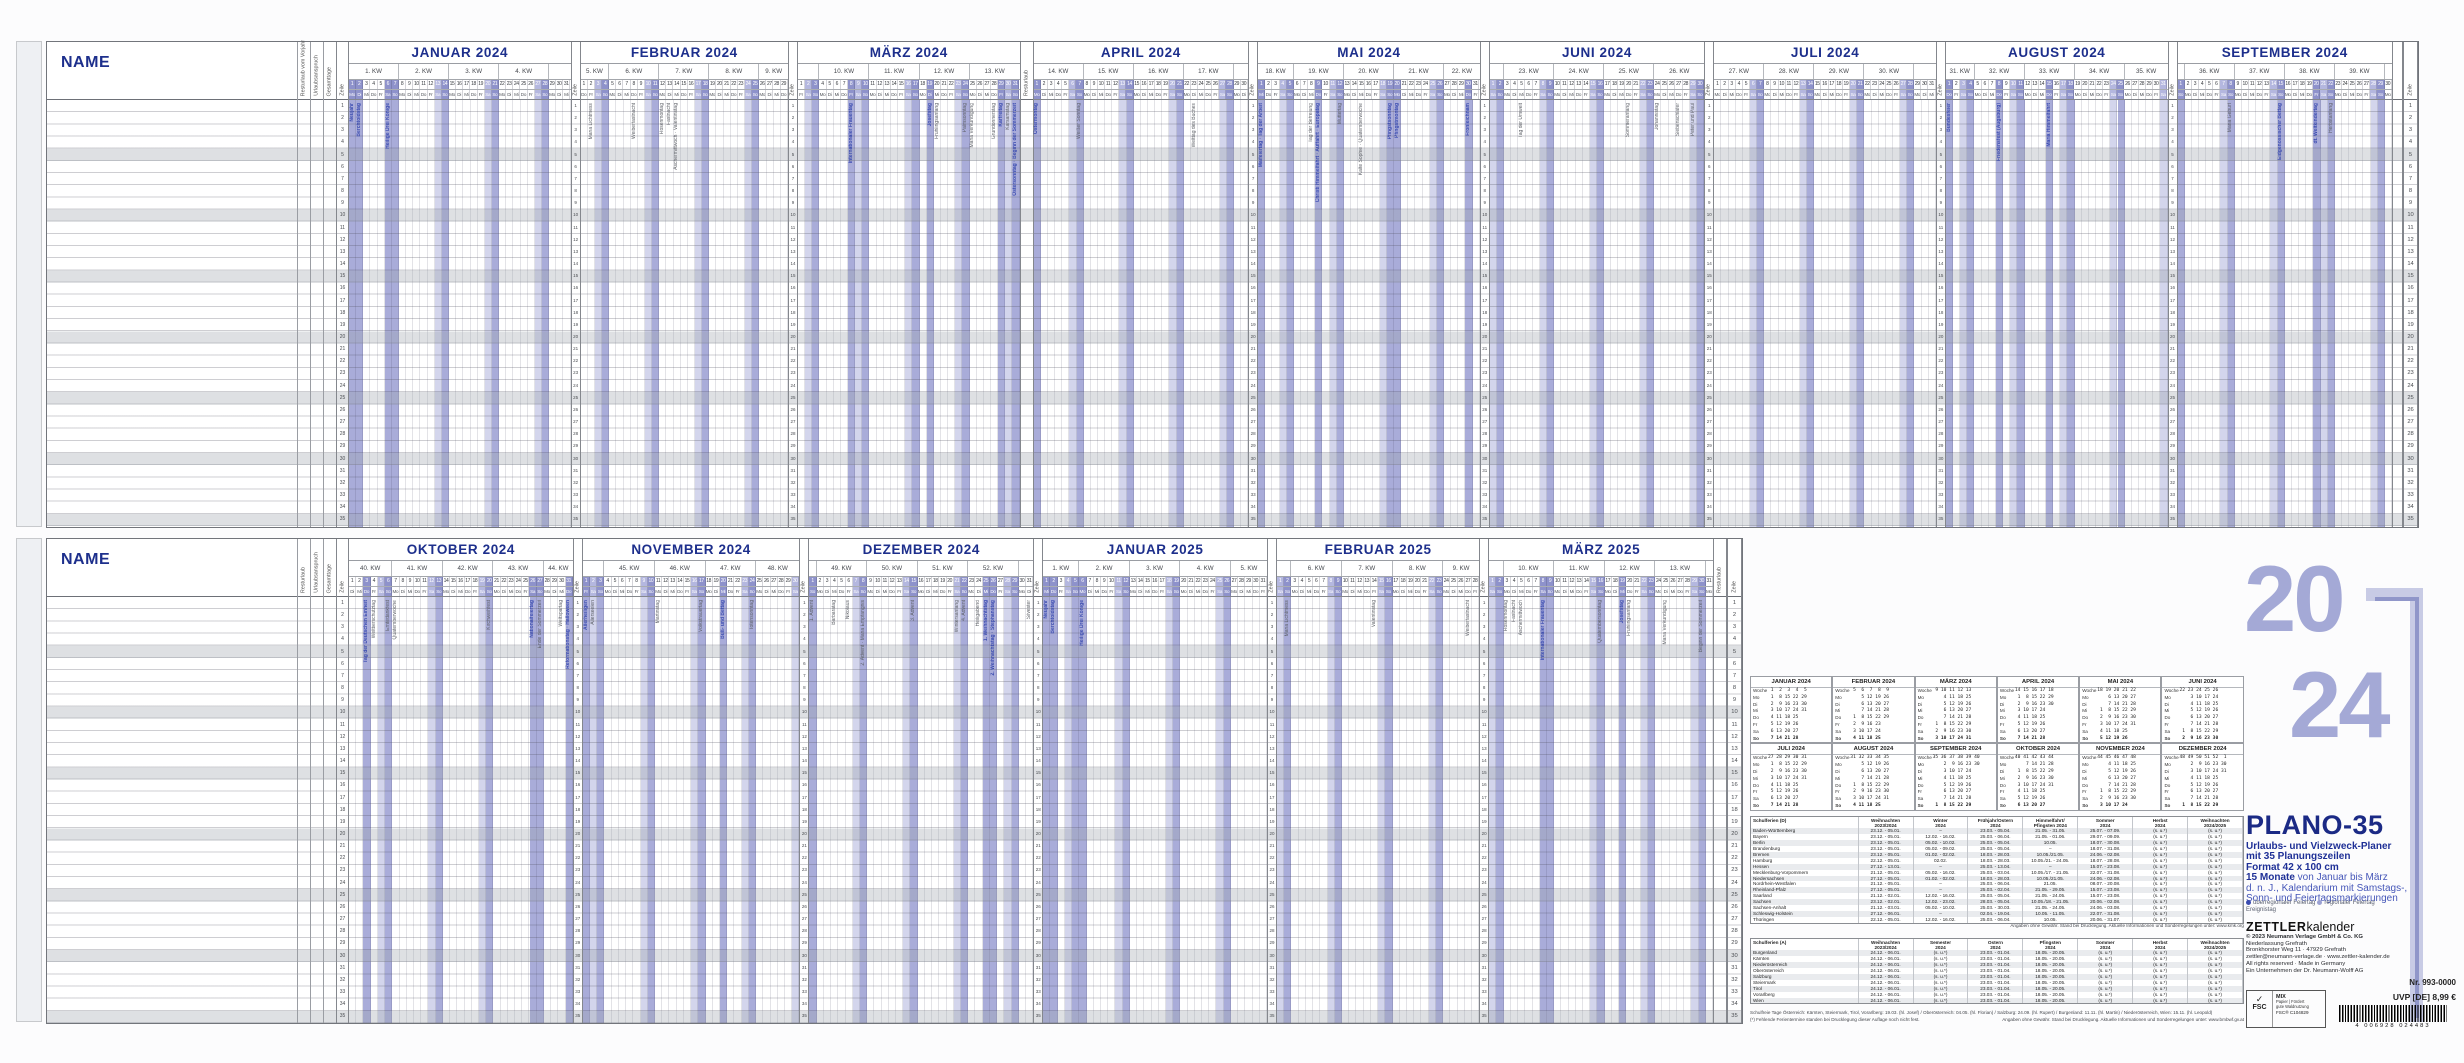 This screenshot has width=2464, height=1063. What do you see at coordinates (677, 84) in the screenshot?
I see `day-cell: 14` at bounding box center [677, 84].